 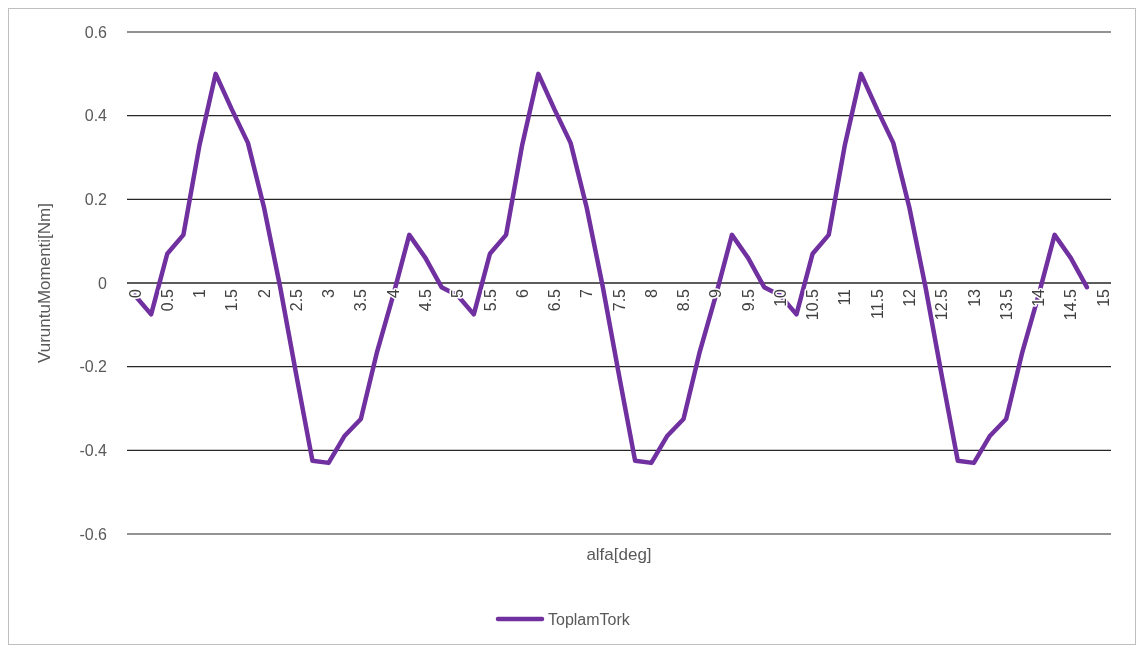 I want to click on x-tick-label: 14, so click(x=1039, y=297).